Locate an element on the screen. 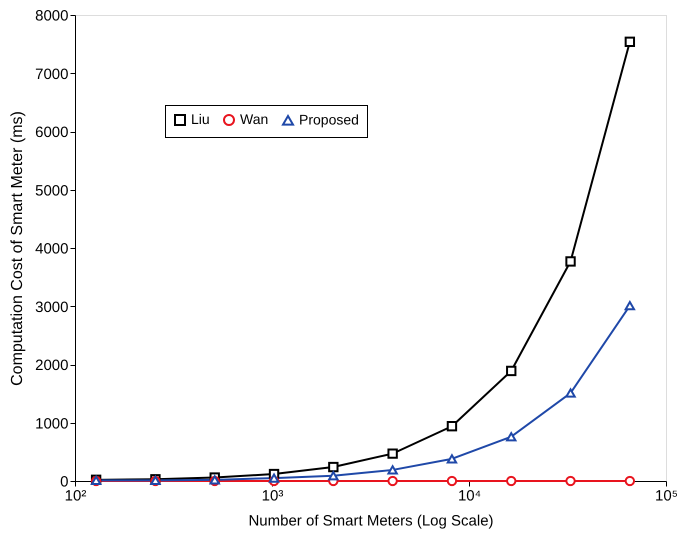 The width and height of the screenshot is (686, 536). x-axis-title: Number of Smart Meters (Log Scale) is located at coordinates (371, 521).